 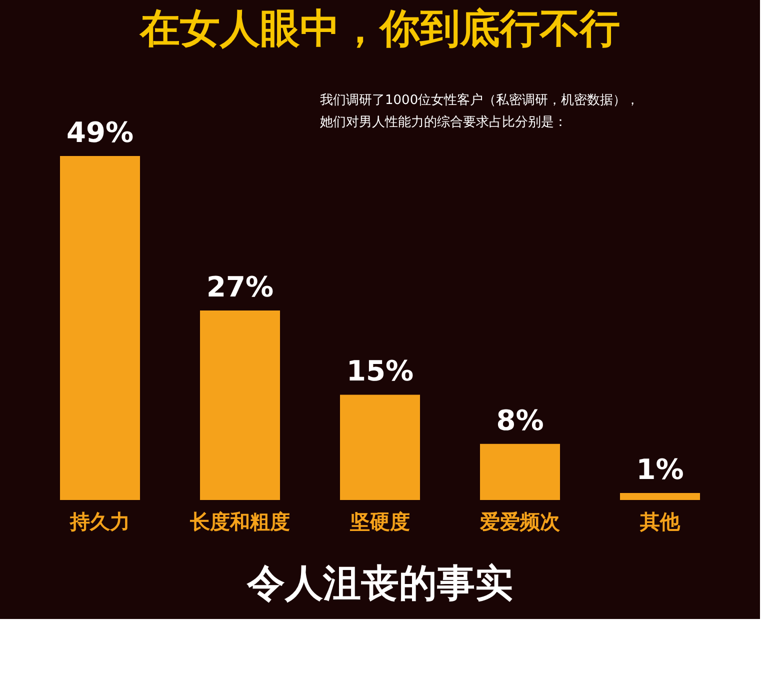 I want to click on x-tick-label: 长度和粗度, so click(x=239, y=522).